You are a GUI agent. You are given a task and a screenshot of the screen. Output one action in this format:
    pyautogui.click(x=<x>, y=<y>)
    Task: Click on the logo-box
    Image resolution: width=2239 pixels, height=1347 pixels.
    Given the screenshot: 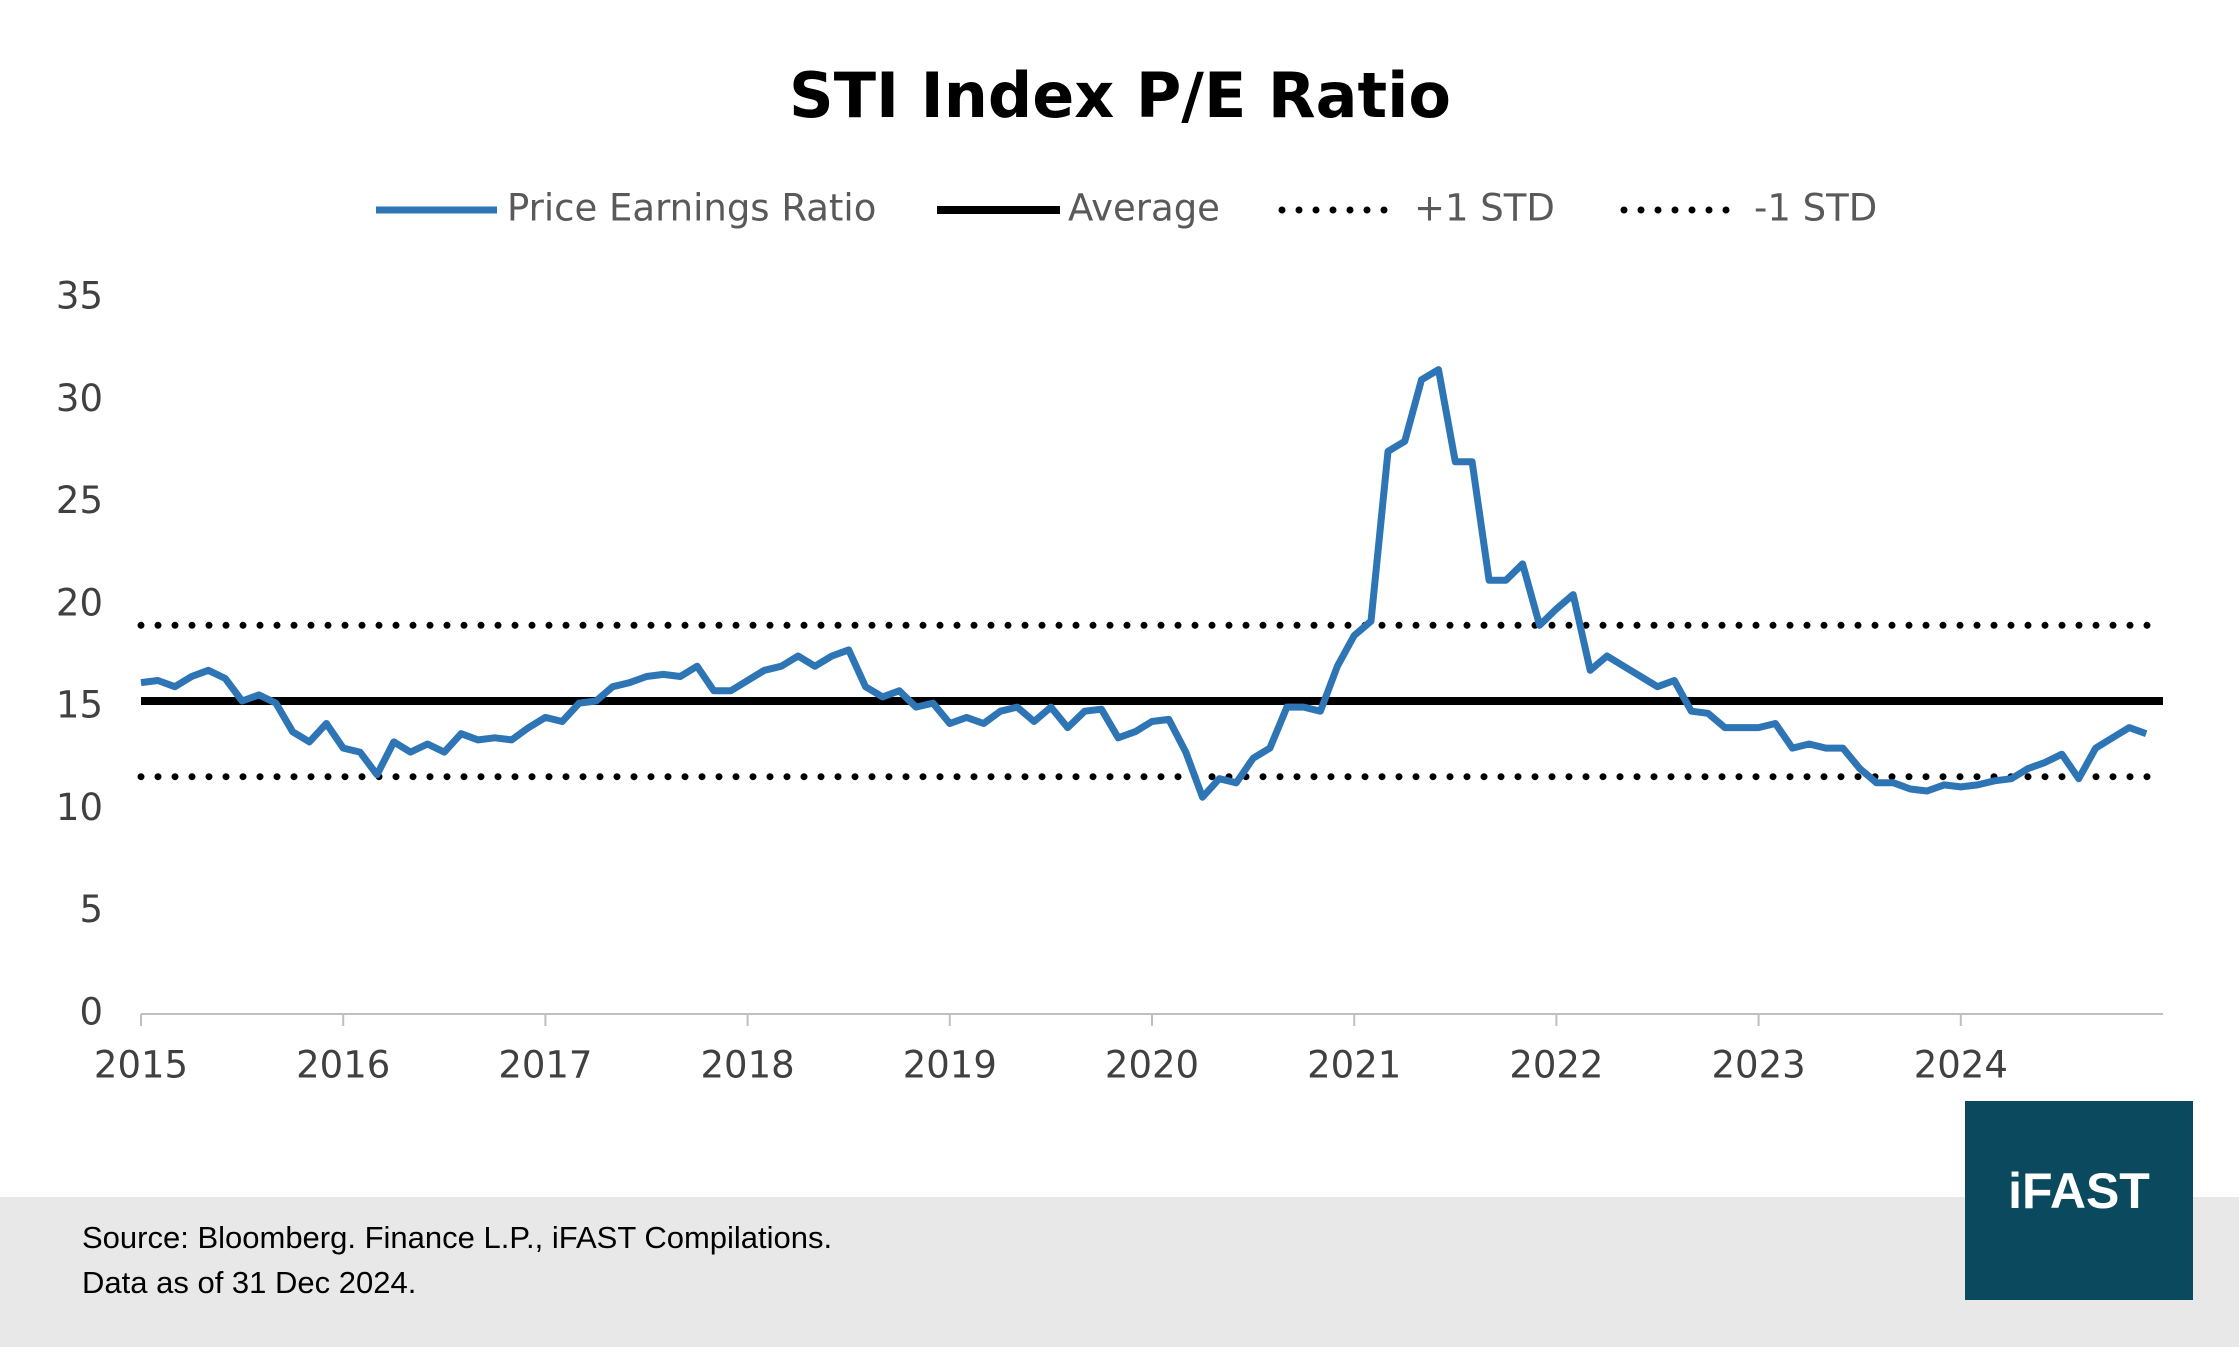 What is the action you would take?
    pyautogui.click(x=2079, y=1200)
    